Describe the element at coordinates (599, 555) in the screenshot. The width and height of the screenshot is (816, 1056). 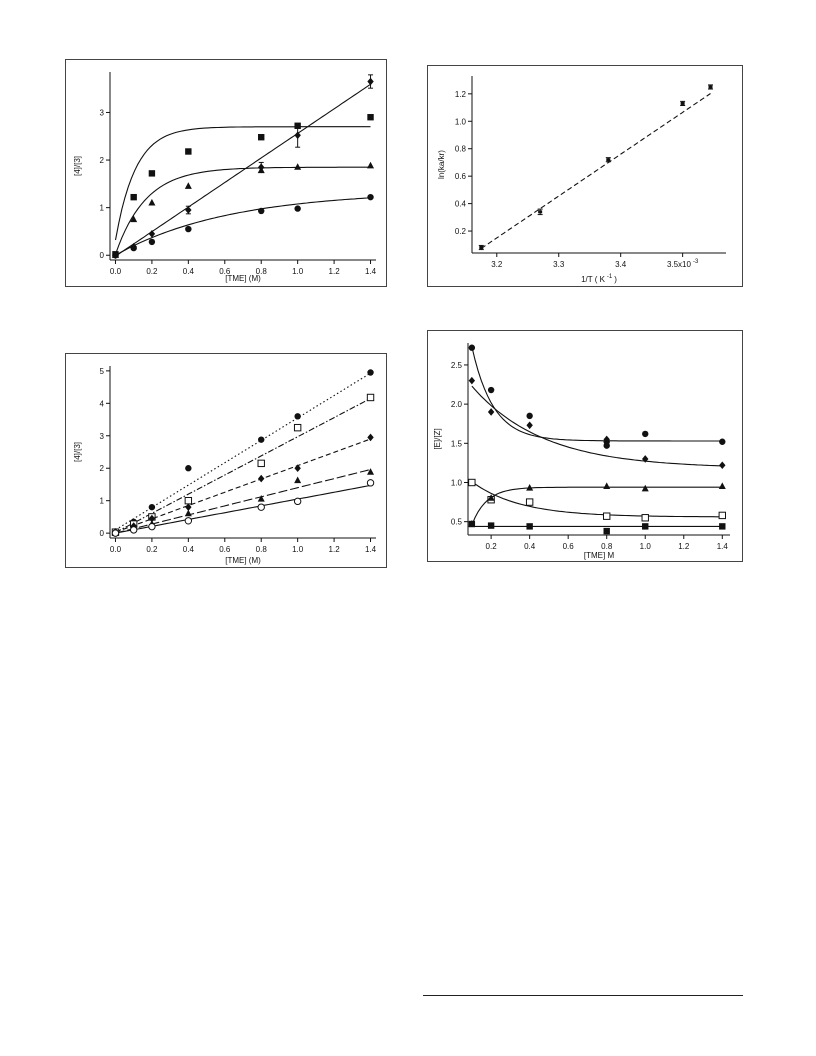
I see `x-axis-label-text: [TME] M` at that location.